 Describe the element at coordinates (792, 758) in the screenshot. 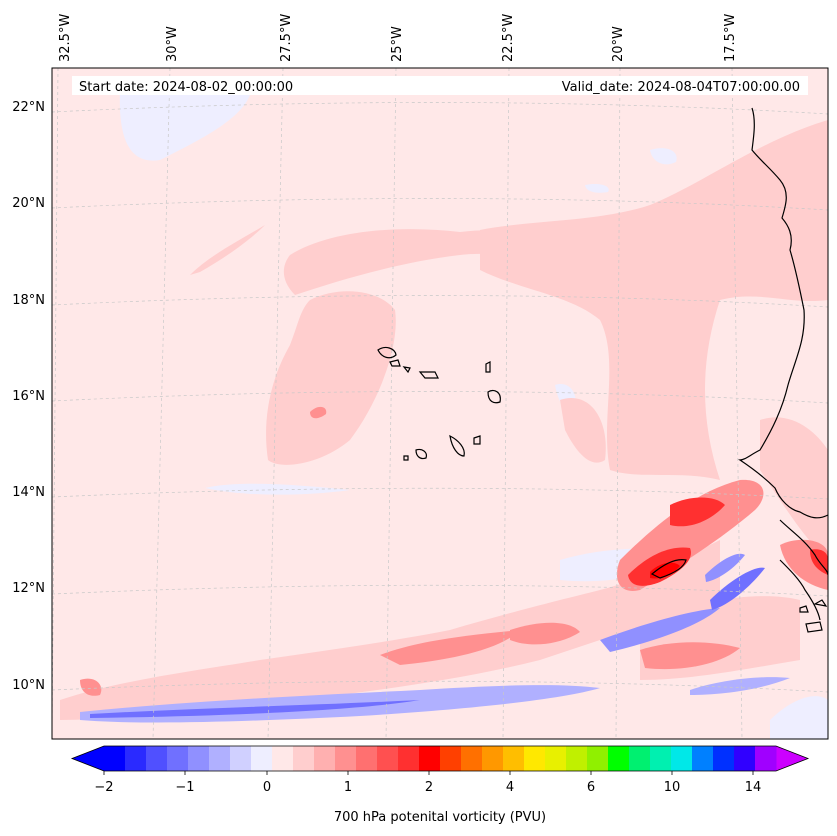

I see `colorbar-extend-max` at that location.